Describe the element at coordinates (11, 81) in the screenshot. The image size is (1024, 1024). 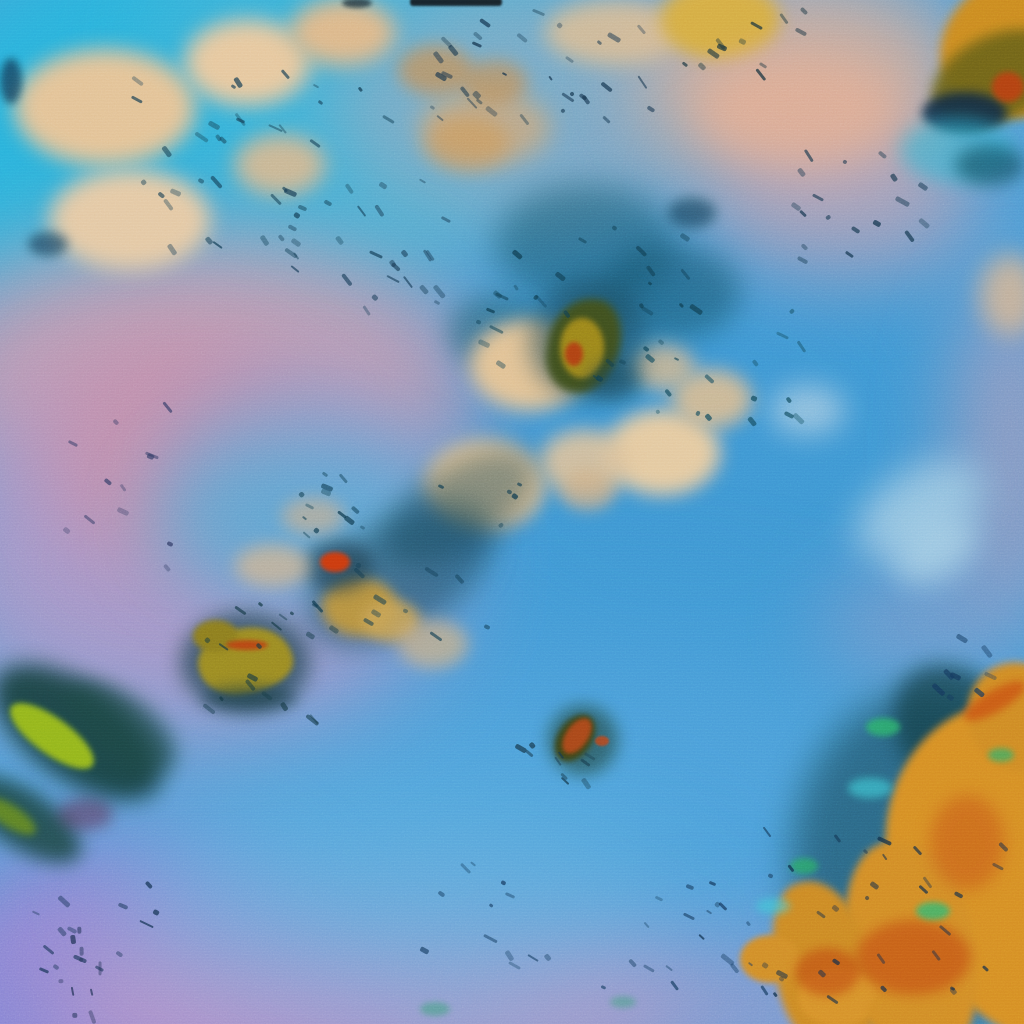
I see `left-edge-dark-dash` at that location.